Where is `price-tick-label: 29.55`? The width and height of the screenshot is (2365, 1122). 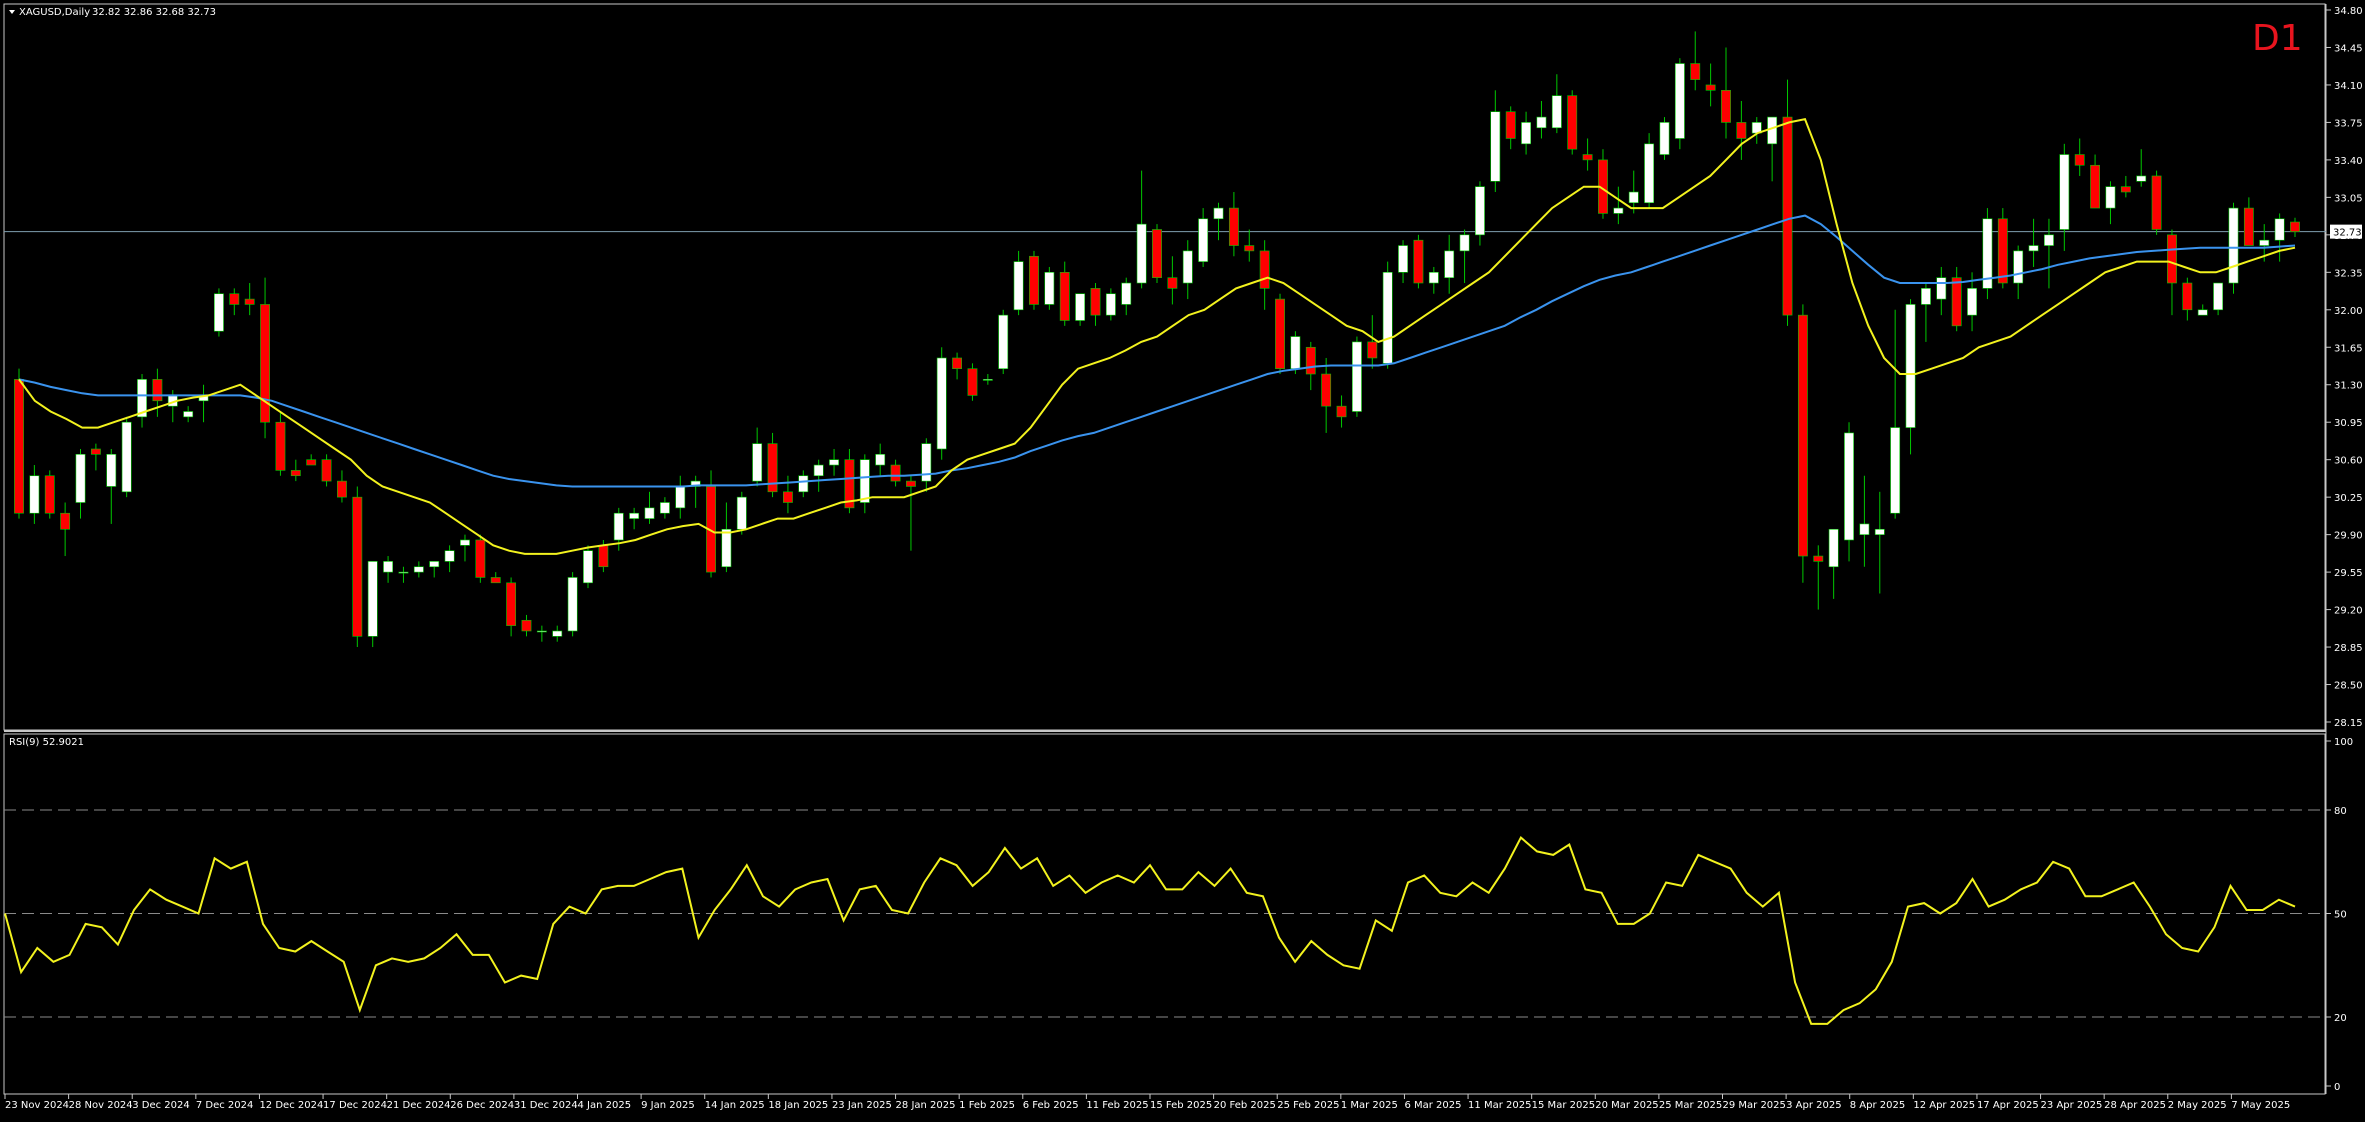
price-tick-label: 29.55 is located at coordinates (2348, 573).